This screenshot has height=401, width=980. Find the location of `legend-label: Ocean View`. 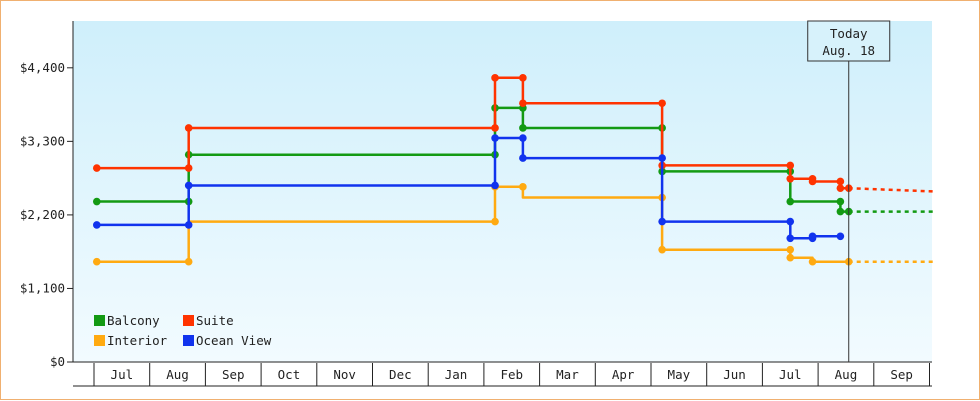

legend-label: Ocean View is located at coordinates (234, 340).